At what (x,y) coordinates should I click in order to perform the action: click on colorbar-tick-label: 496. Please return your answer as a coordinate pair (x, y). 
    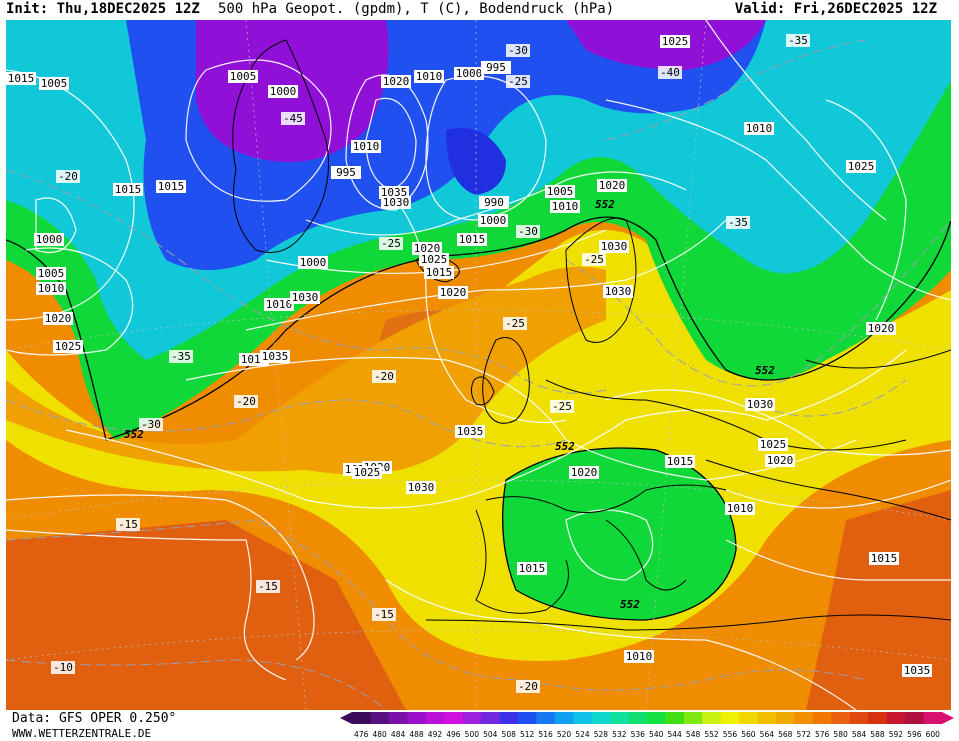
    Looking at the image, I should click on (453, 734).